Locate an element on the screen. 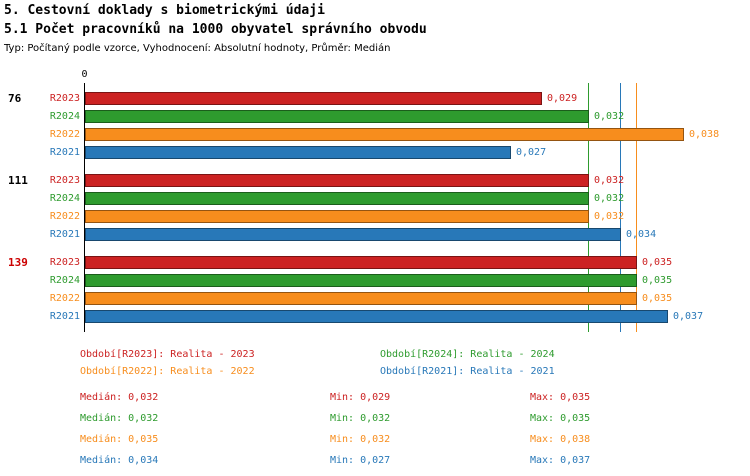  stat-max-R2021: Max: 0,037 is located at coordinates (560, 460).